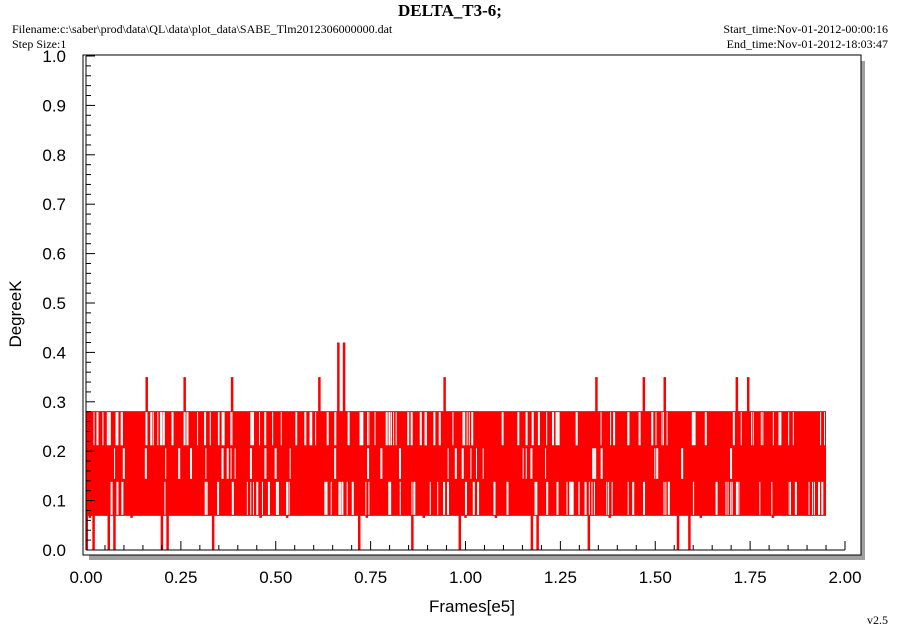 This screenshot has width=900, height=630. Describe the element at coordinates (807, 44) in the screenshot. I see `end-time-label: End_time:Nov-01-2012-18:03:47` at that location.